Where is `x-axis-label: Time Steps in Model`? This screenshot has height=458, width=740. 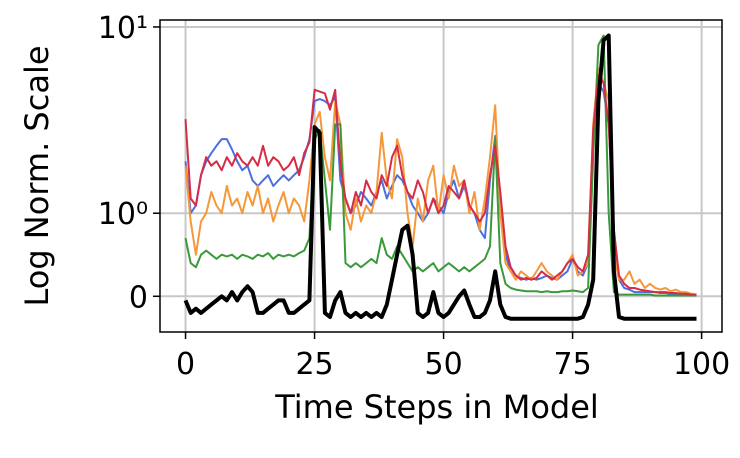 x-axis-label: Time Steps in Model is located at coordinates (436, 407).